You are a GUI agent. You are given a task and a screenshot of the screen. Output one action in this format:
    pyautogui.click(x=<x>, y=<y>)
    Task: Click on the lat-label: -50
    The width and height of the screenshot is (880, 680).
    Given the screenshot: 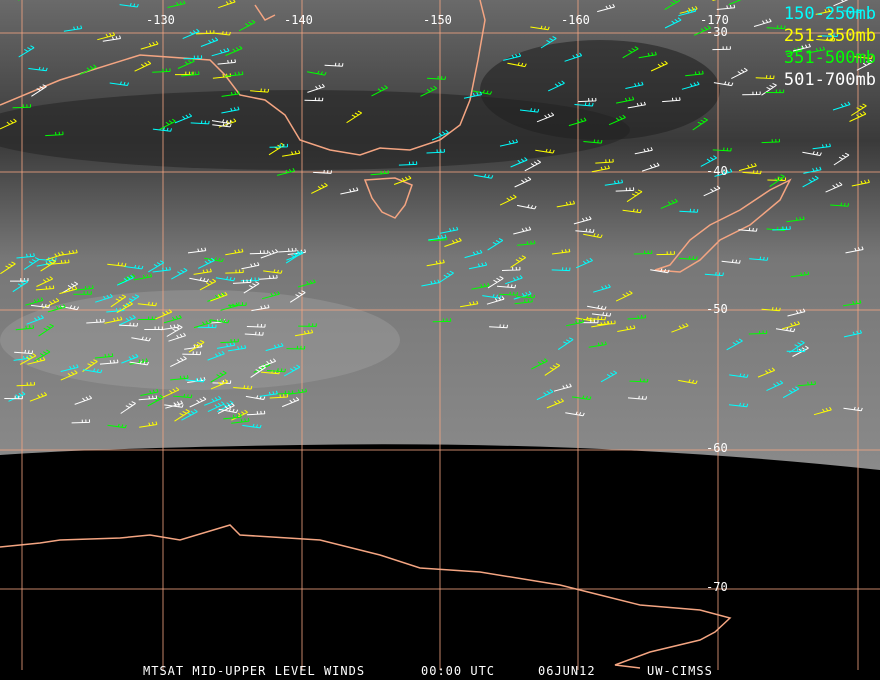 What is the action you would take?
    pyautogui.click(x=717, y=309)
    